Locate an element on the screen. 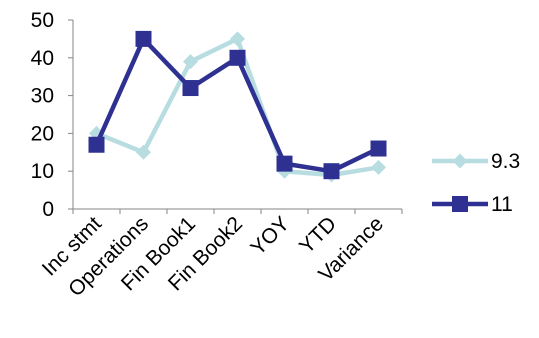 The width and height of the screenshot is (539, 338). y-tick-label: 0 is located at coordinates (48, 209).